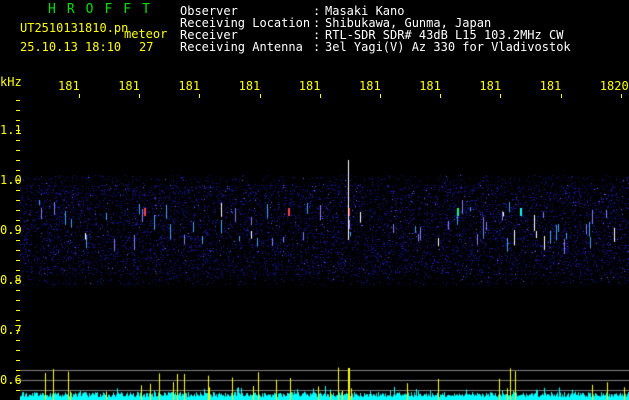  I want to click on location-label: Receiving Location, so click(245, 23).